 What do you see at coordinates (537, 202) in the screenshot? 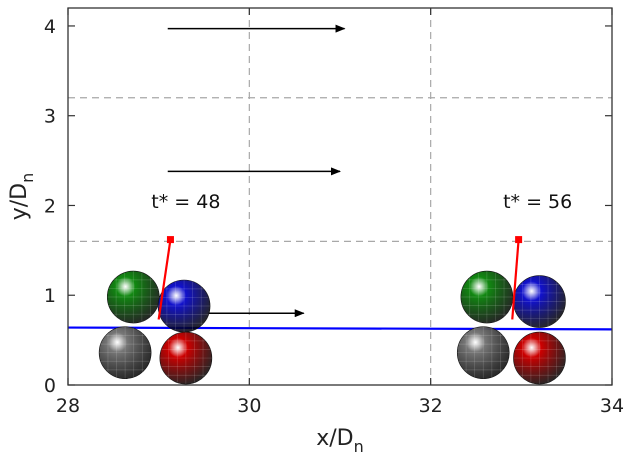
I see `time-label: t* = 56` at bounding box center [537, 202].